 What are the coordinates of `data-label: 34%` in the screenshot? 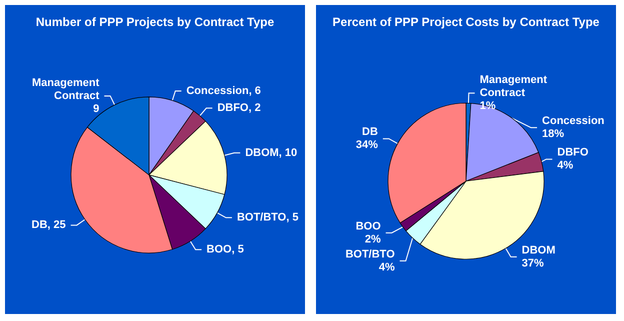 It's located at (367, 145).